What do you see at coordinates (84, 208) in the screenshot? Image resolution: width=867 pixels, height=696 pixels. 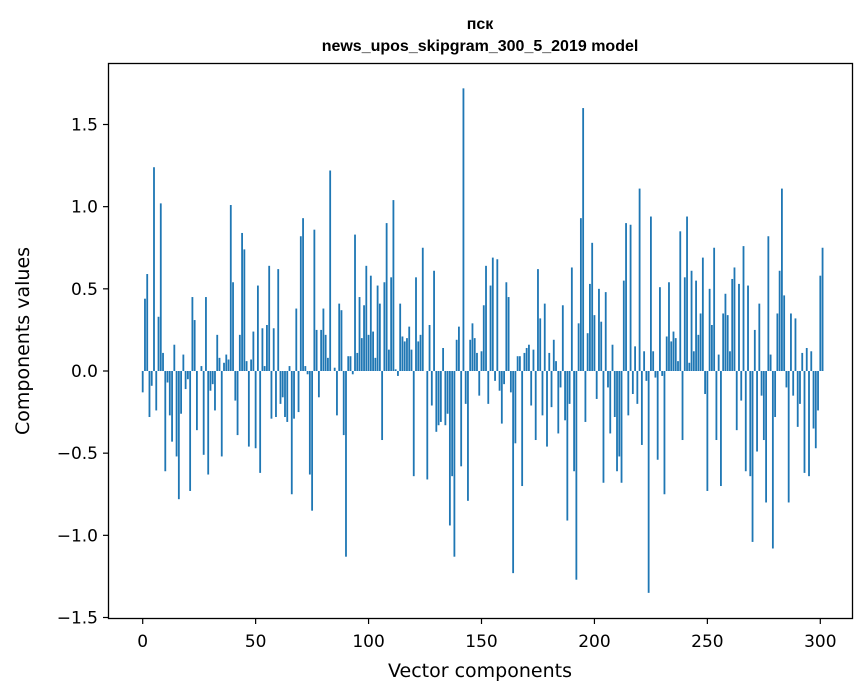 I see `y-tick-label-5: 1.0` at bounding box center [84, 208].